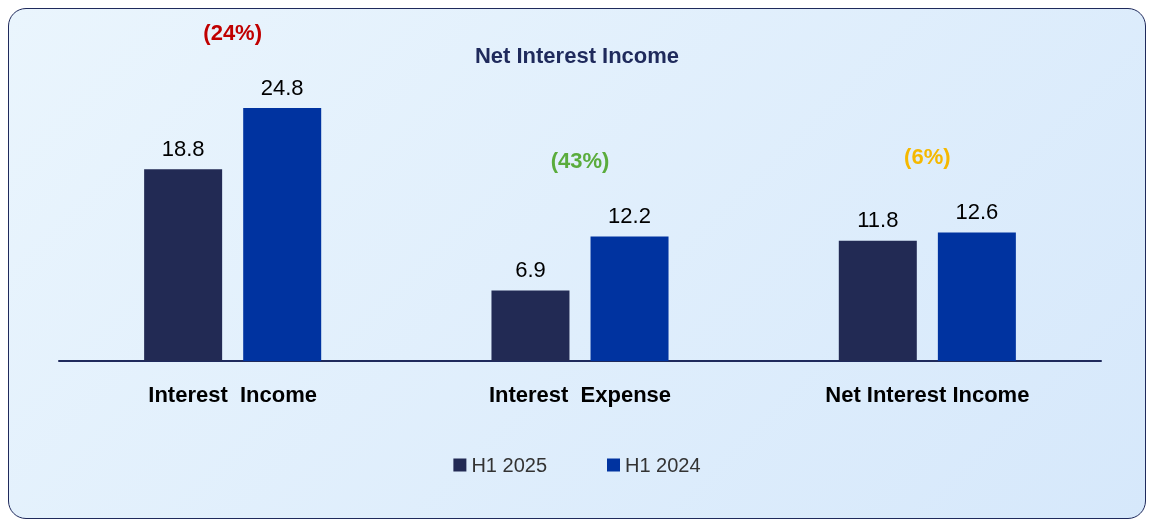 The image size is (1152, 525). I want to click on annotation: (43%), so click(580, 161).